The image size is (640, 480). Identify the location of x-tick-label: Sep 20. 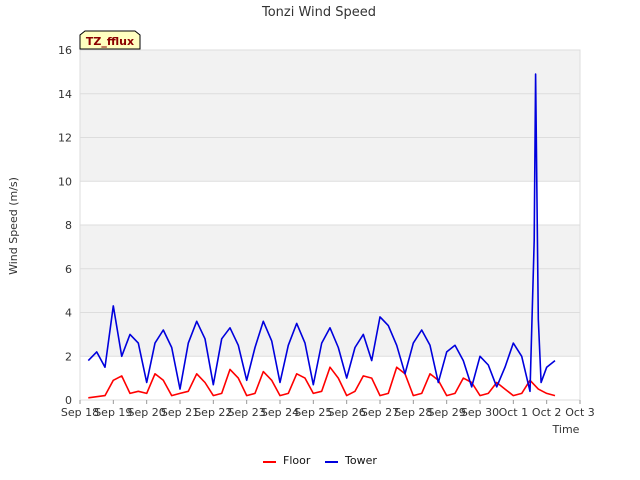
(147, 412).